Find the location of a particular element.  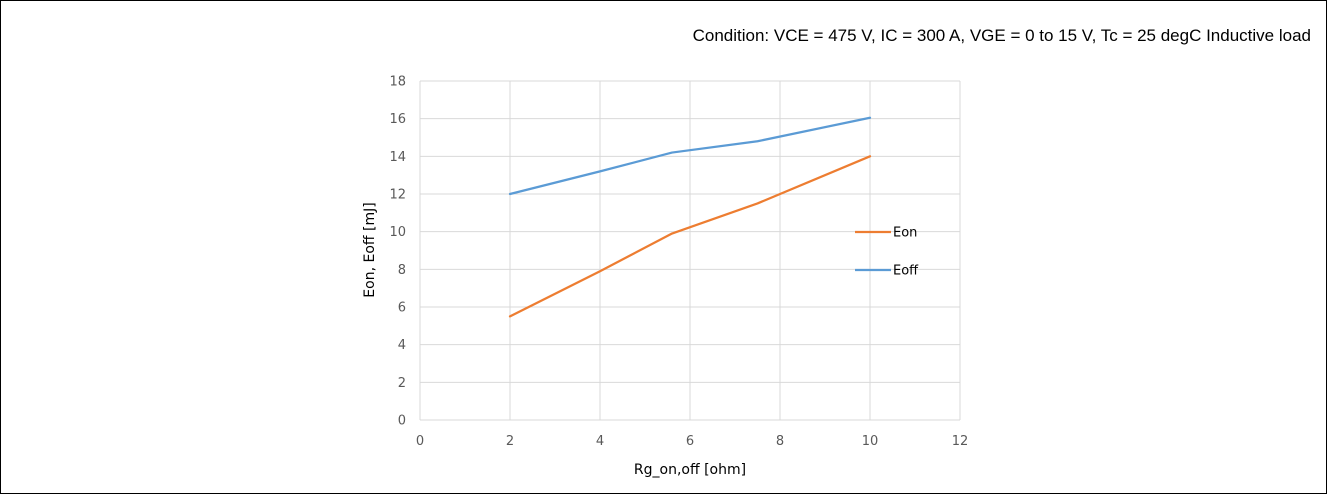

x-tick-label: 6 is located at coordinates (690, 441).